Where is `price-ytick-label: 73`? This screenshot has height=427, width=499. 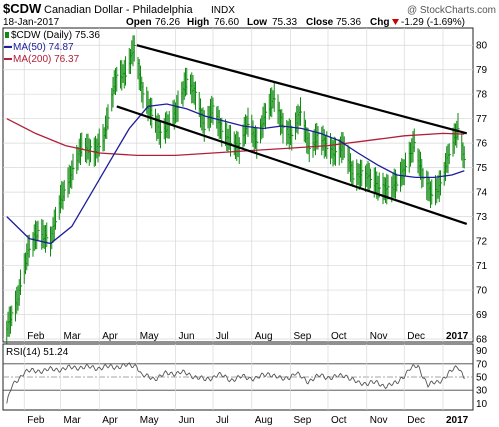
price-ytick-label: 73 is located at coordinates (482, 217).